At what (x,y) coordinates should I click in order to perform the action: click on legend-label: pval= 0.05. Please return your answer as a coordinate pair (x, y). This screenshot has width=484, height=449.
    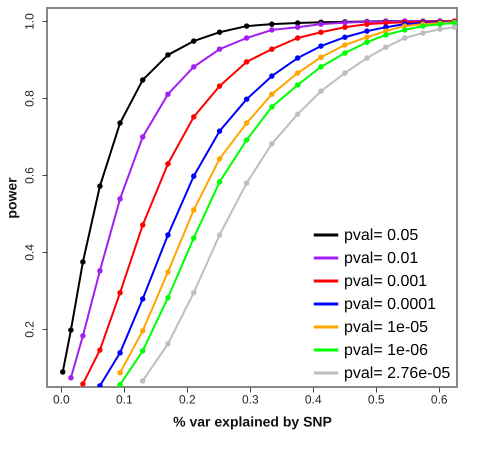
    Looking at the image, I should click on (381, 235).